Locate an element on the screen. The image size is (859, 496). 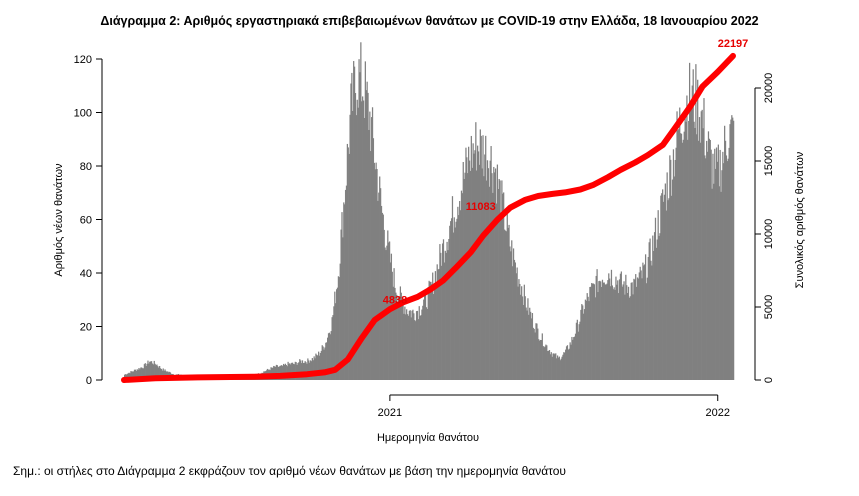
y-tick-label: 0 is located at coordinates (89, 381).